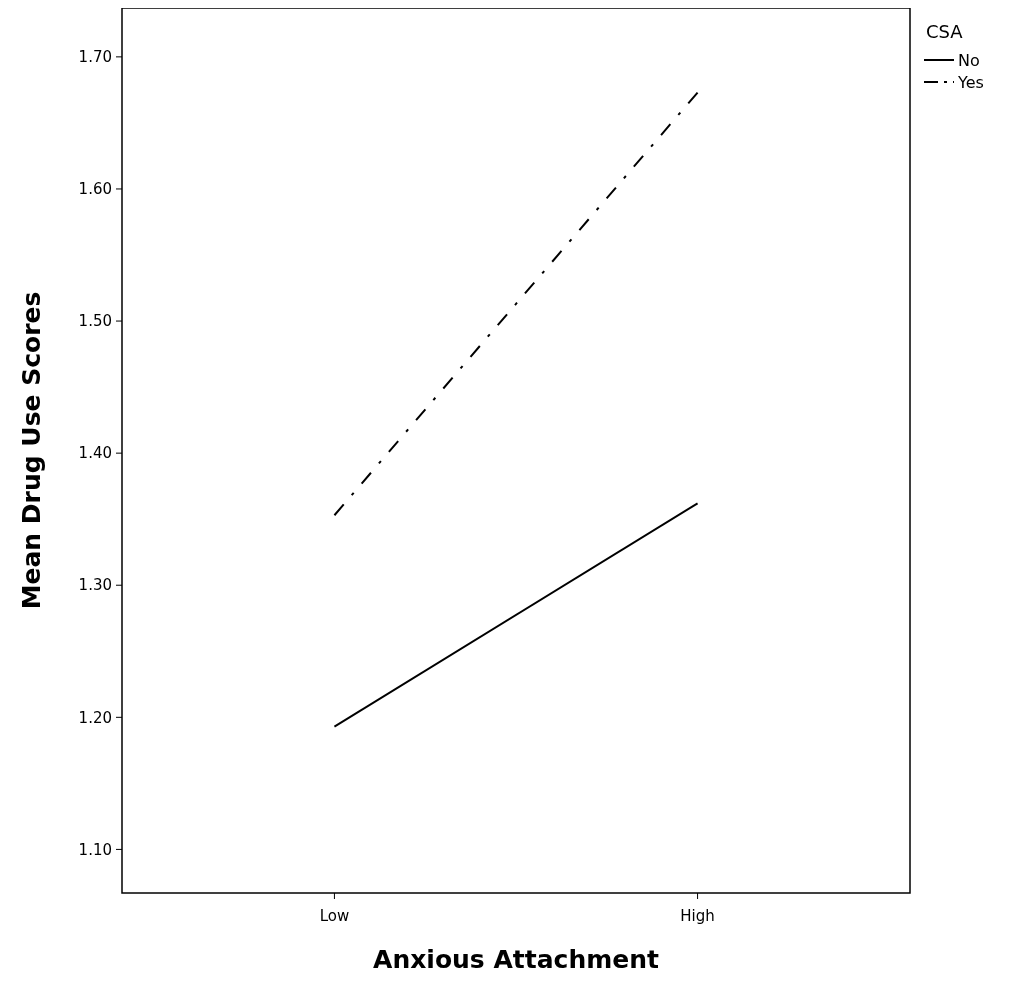  I want to click on y-tick-label: 1.50, so click(95, 321).